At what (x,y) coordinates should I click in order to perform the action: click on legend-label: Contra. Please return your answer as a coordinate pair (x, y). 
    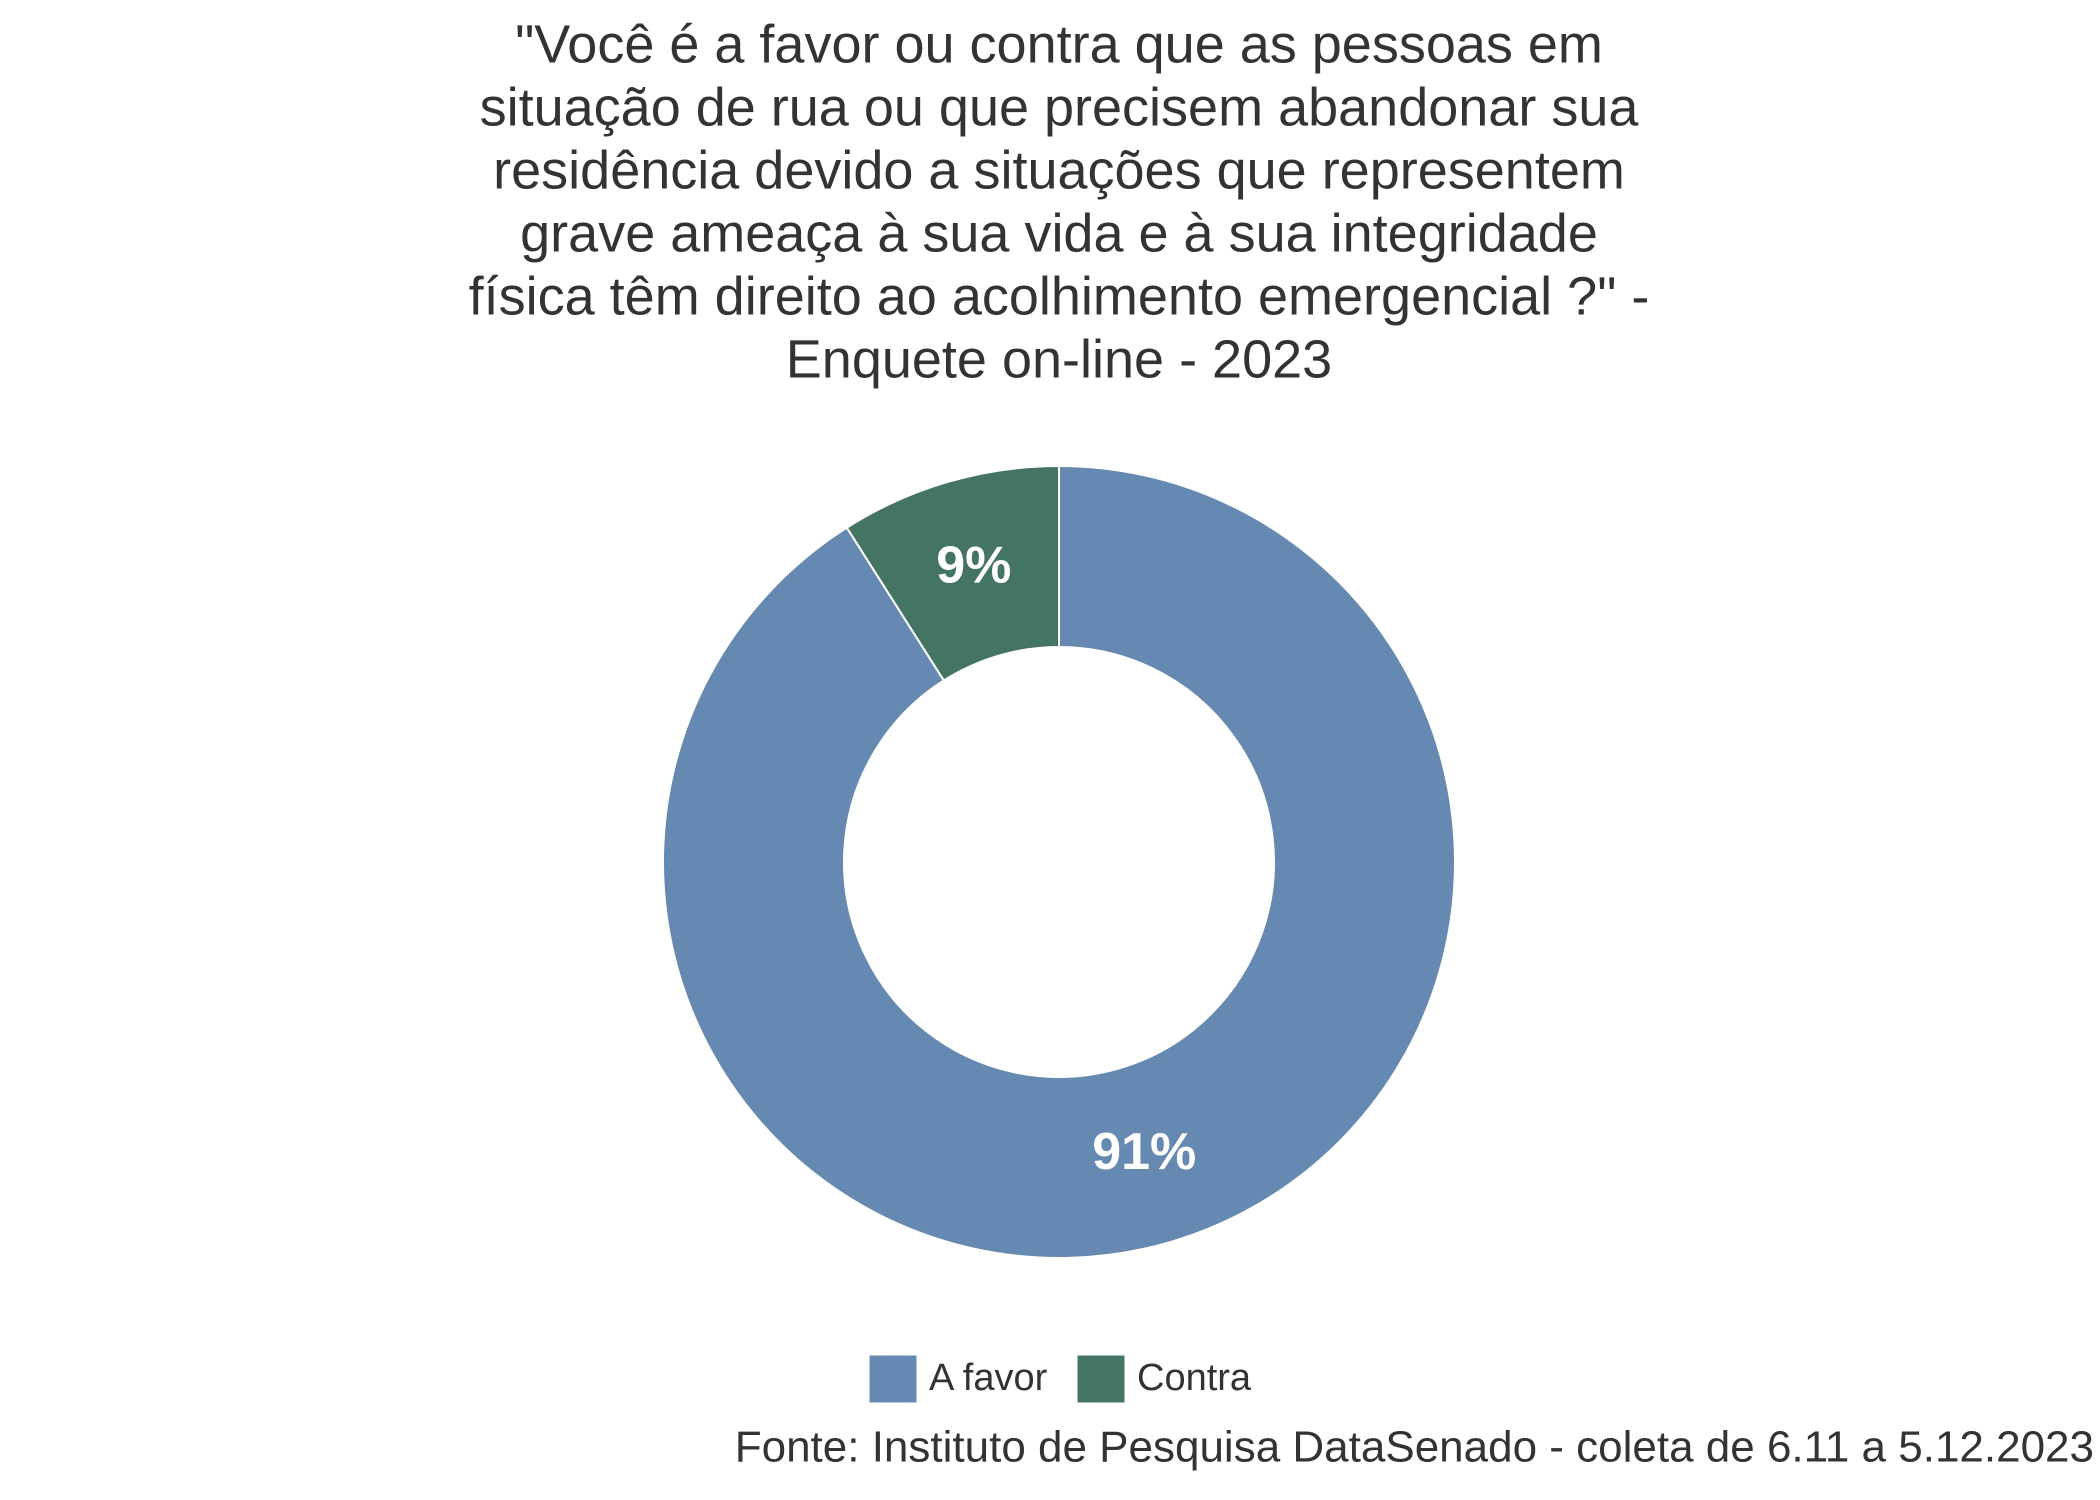
    Looking at the image, I should click on (1194, 1378).